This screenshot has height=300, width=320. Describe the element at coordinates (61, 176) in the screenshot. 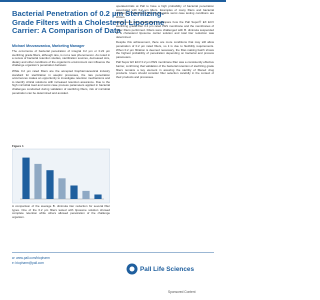

I see `figure` at that location.